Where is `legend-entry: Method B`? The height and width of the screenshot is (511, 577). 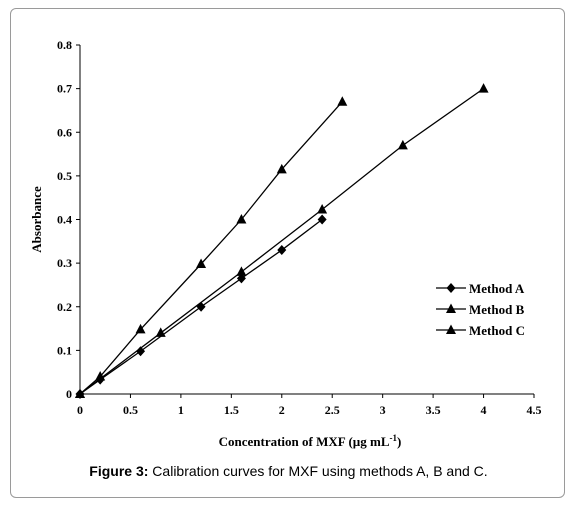
legend-entry: Method B is located at coordinates (480, 309).